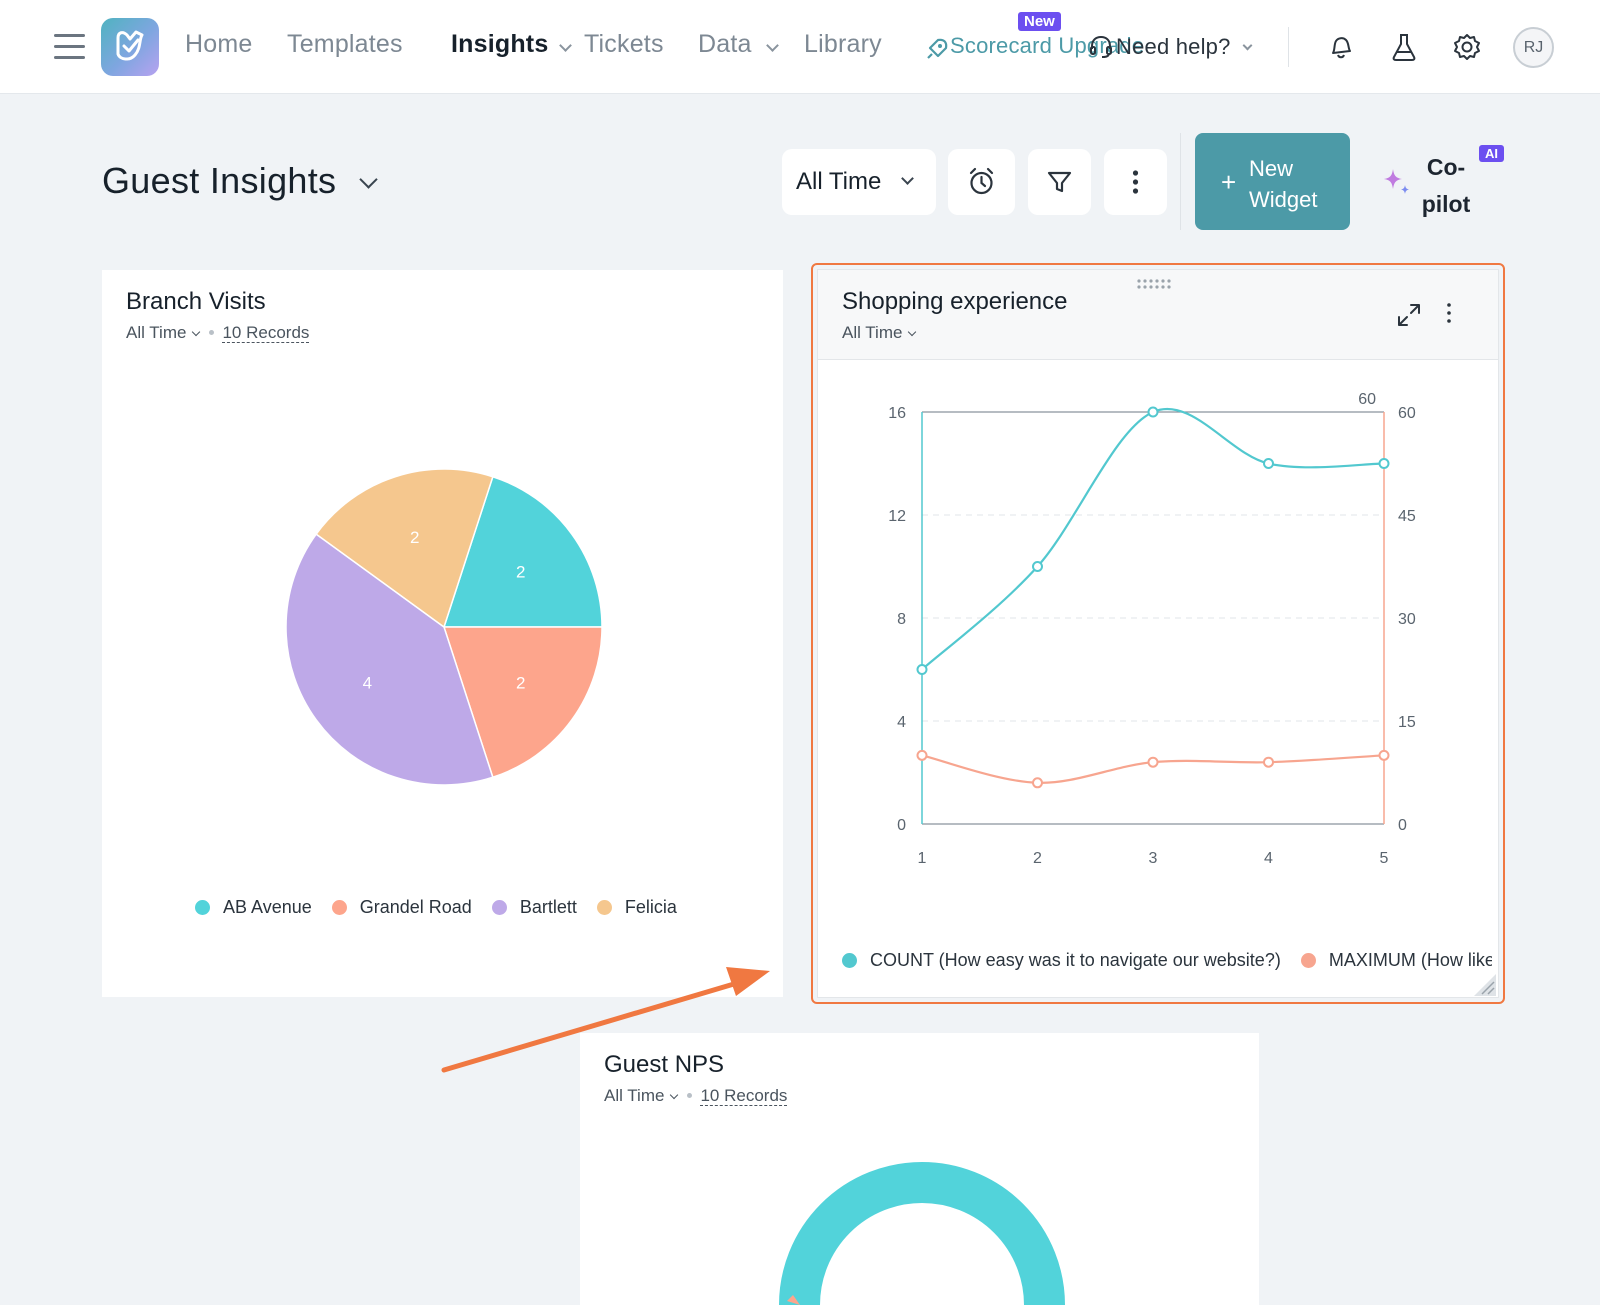 The image size is (1600, 1305). What do you see at coordinates (1283, 184) in the screenshot?
I see `new-widget-label: New Widget` at bounding box center [1283, 184].